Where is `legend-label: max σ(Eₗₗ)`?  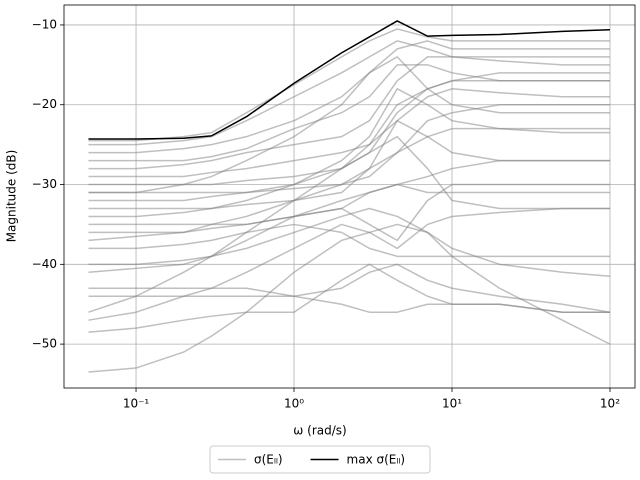 legend-label: max σ(Eₗₗ) is located at coordinates (376, 460).